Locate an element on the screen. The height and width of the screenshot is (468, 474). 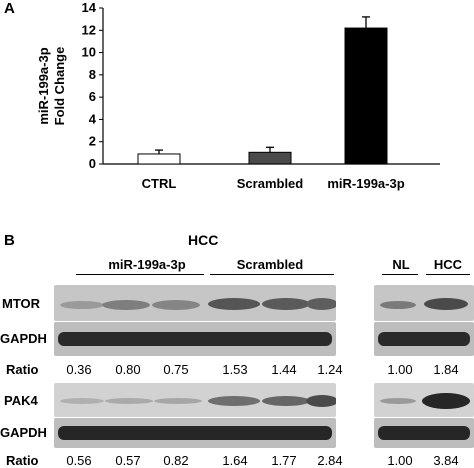
ratio-1-lane-6: 1.24 is located at coordinates (330, 369).